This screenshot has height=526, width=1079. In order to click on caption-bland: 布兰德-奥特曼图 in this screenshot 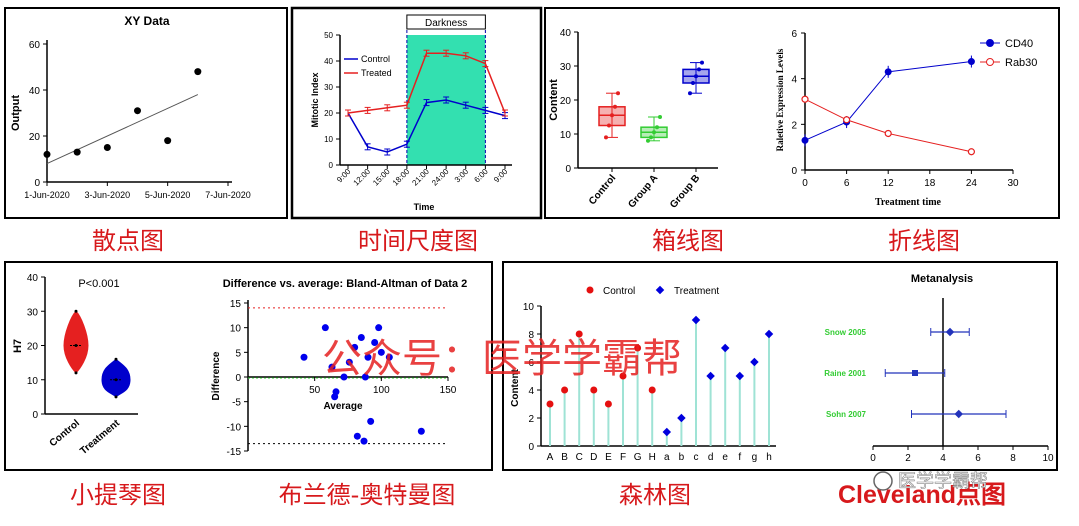, I will do `click(367, 495)`.